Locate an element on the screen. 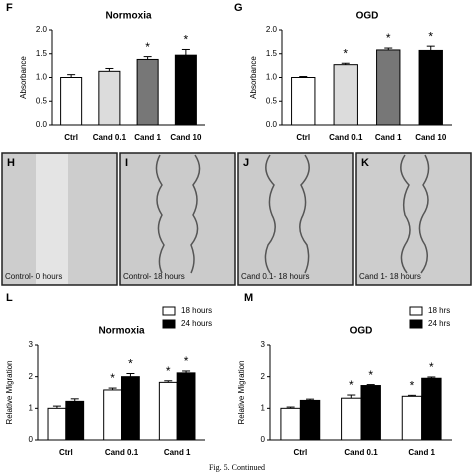 The width and height of the screenshot is (474, 475). panel-label: H is located at coordinates (11, 163).